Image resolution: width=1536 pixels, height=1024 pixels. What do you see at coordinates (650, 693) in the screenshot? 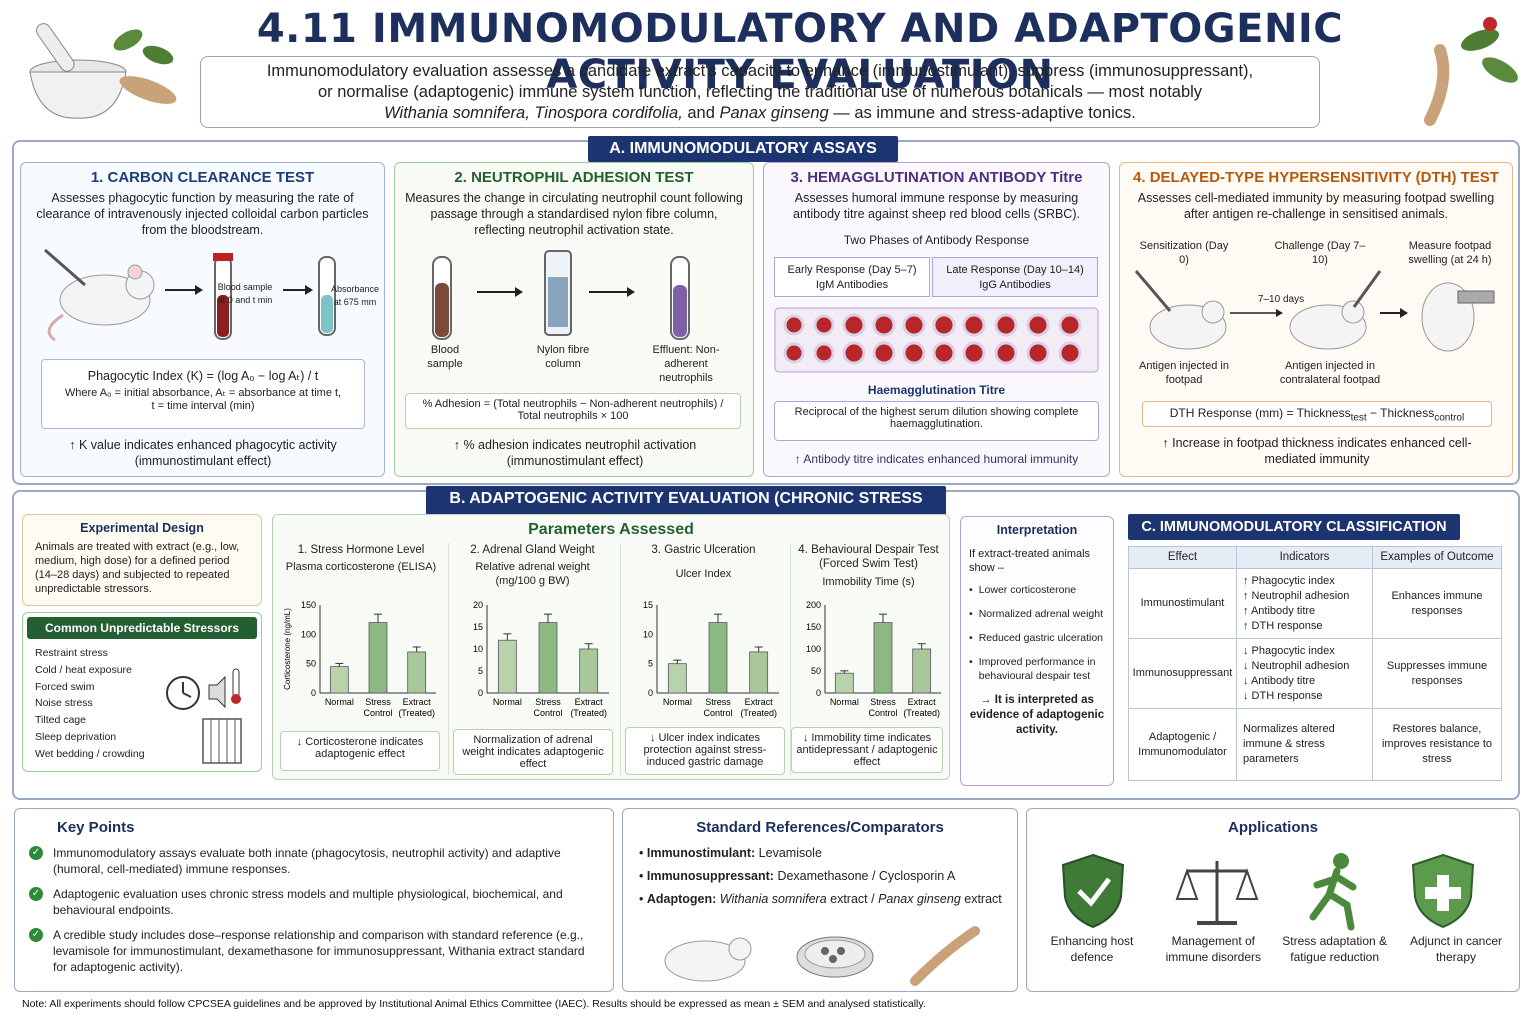
I see `y-tick-label: 0` at bounding box center [650, 693].